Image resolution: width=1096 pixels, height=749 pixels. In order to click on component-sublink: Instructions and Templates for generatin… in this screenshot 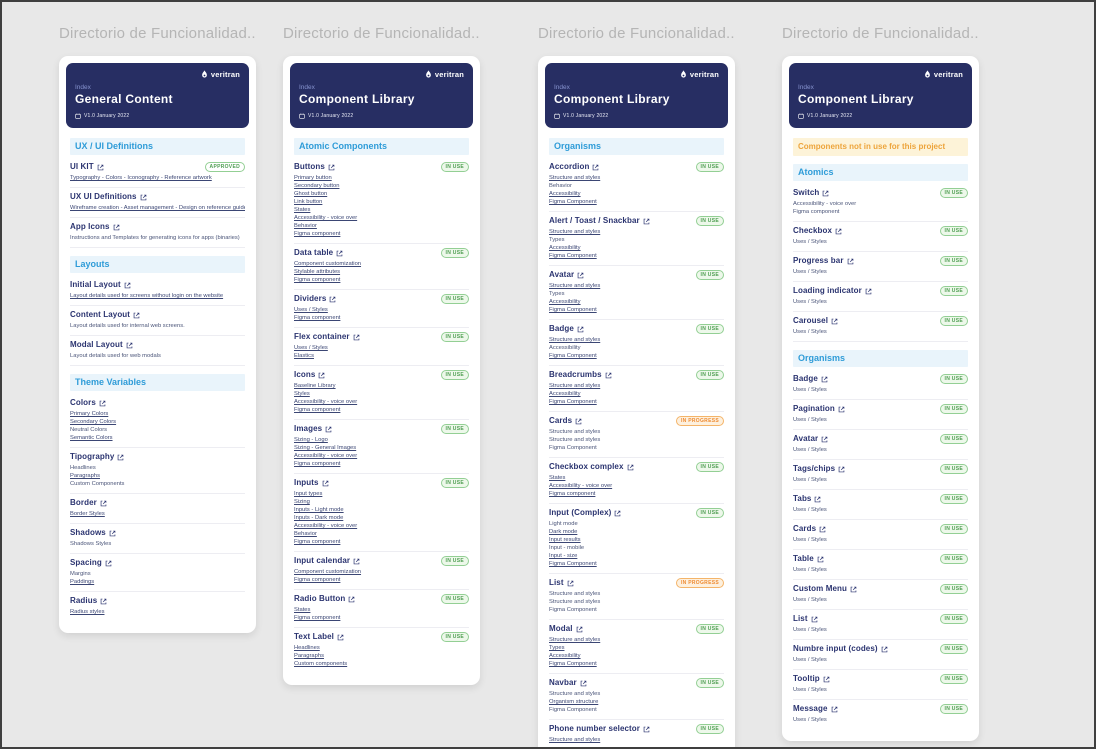, I will do `click(155, 238)`.